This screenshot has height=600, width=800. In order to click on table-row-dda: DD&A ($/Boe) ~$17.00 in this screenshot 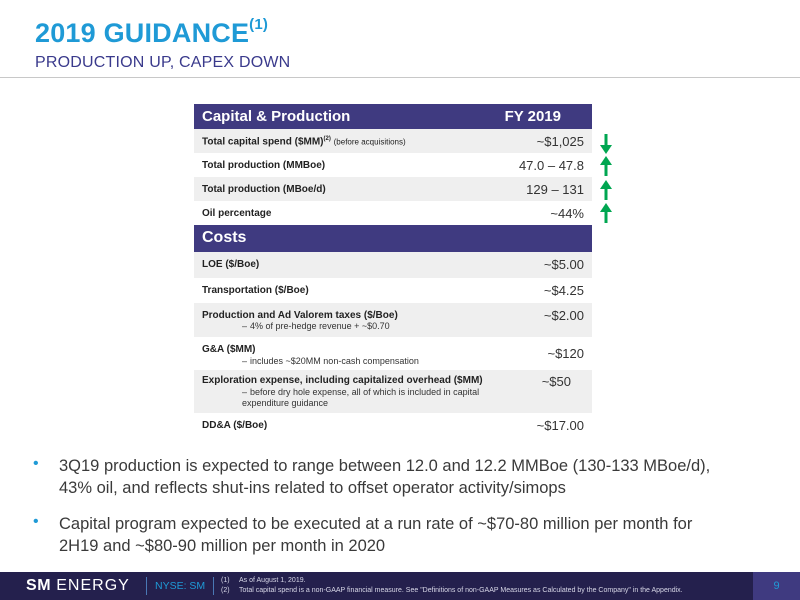, I will do `click(393, 425)`.